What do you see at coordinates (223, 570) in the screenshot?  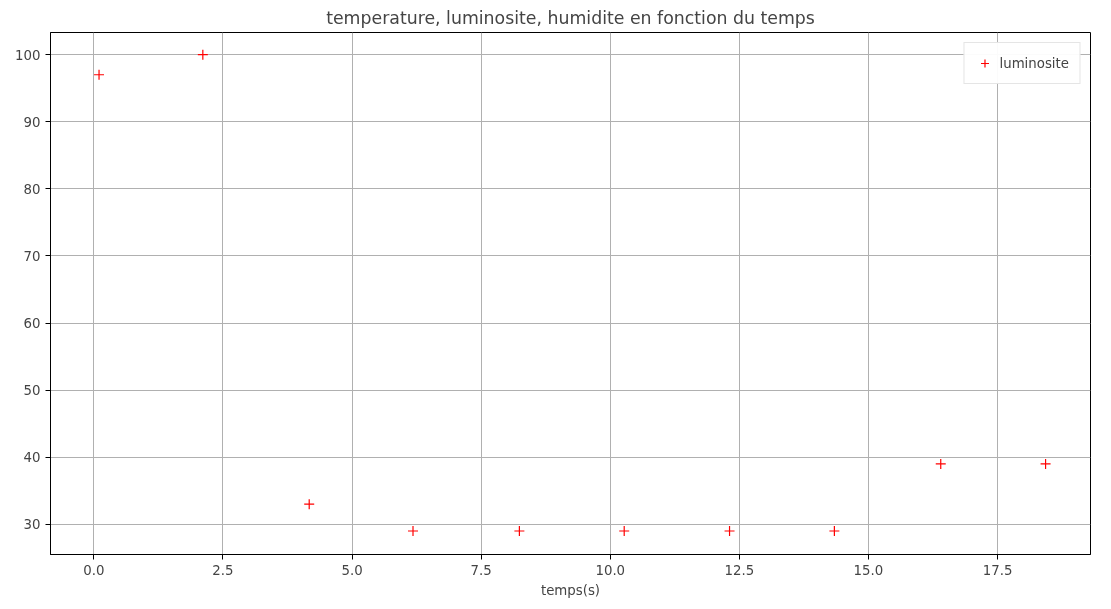 I see `x-tick-label: 2.5` at bounding box center [223, 570].